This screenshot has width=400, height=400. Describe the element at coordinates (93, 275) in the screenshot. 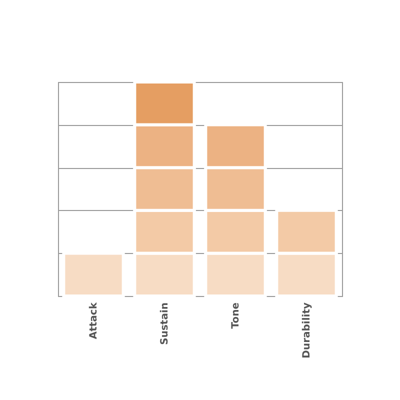

I see `bar` at that location.